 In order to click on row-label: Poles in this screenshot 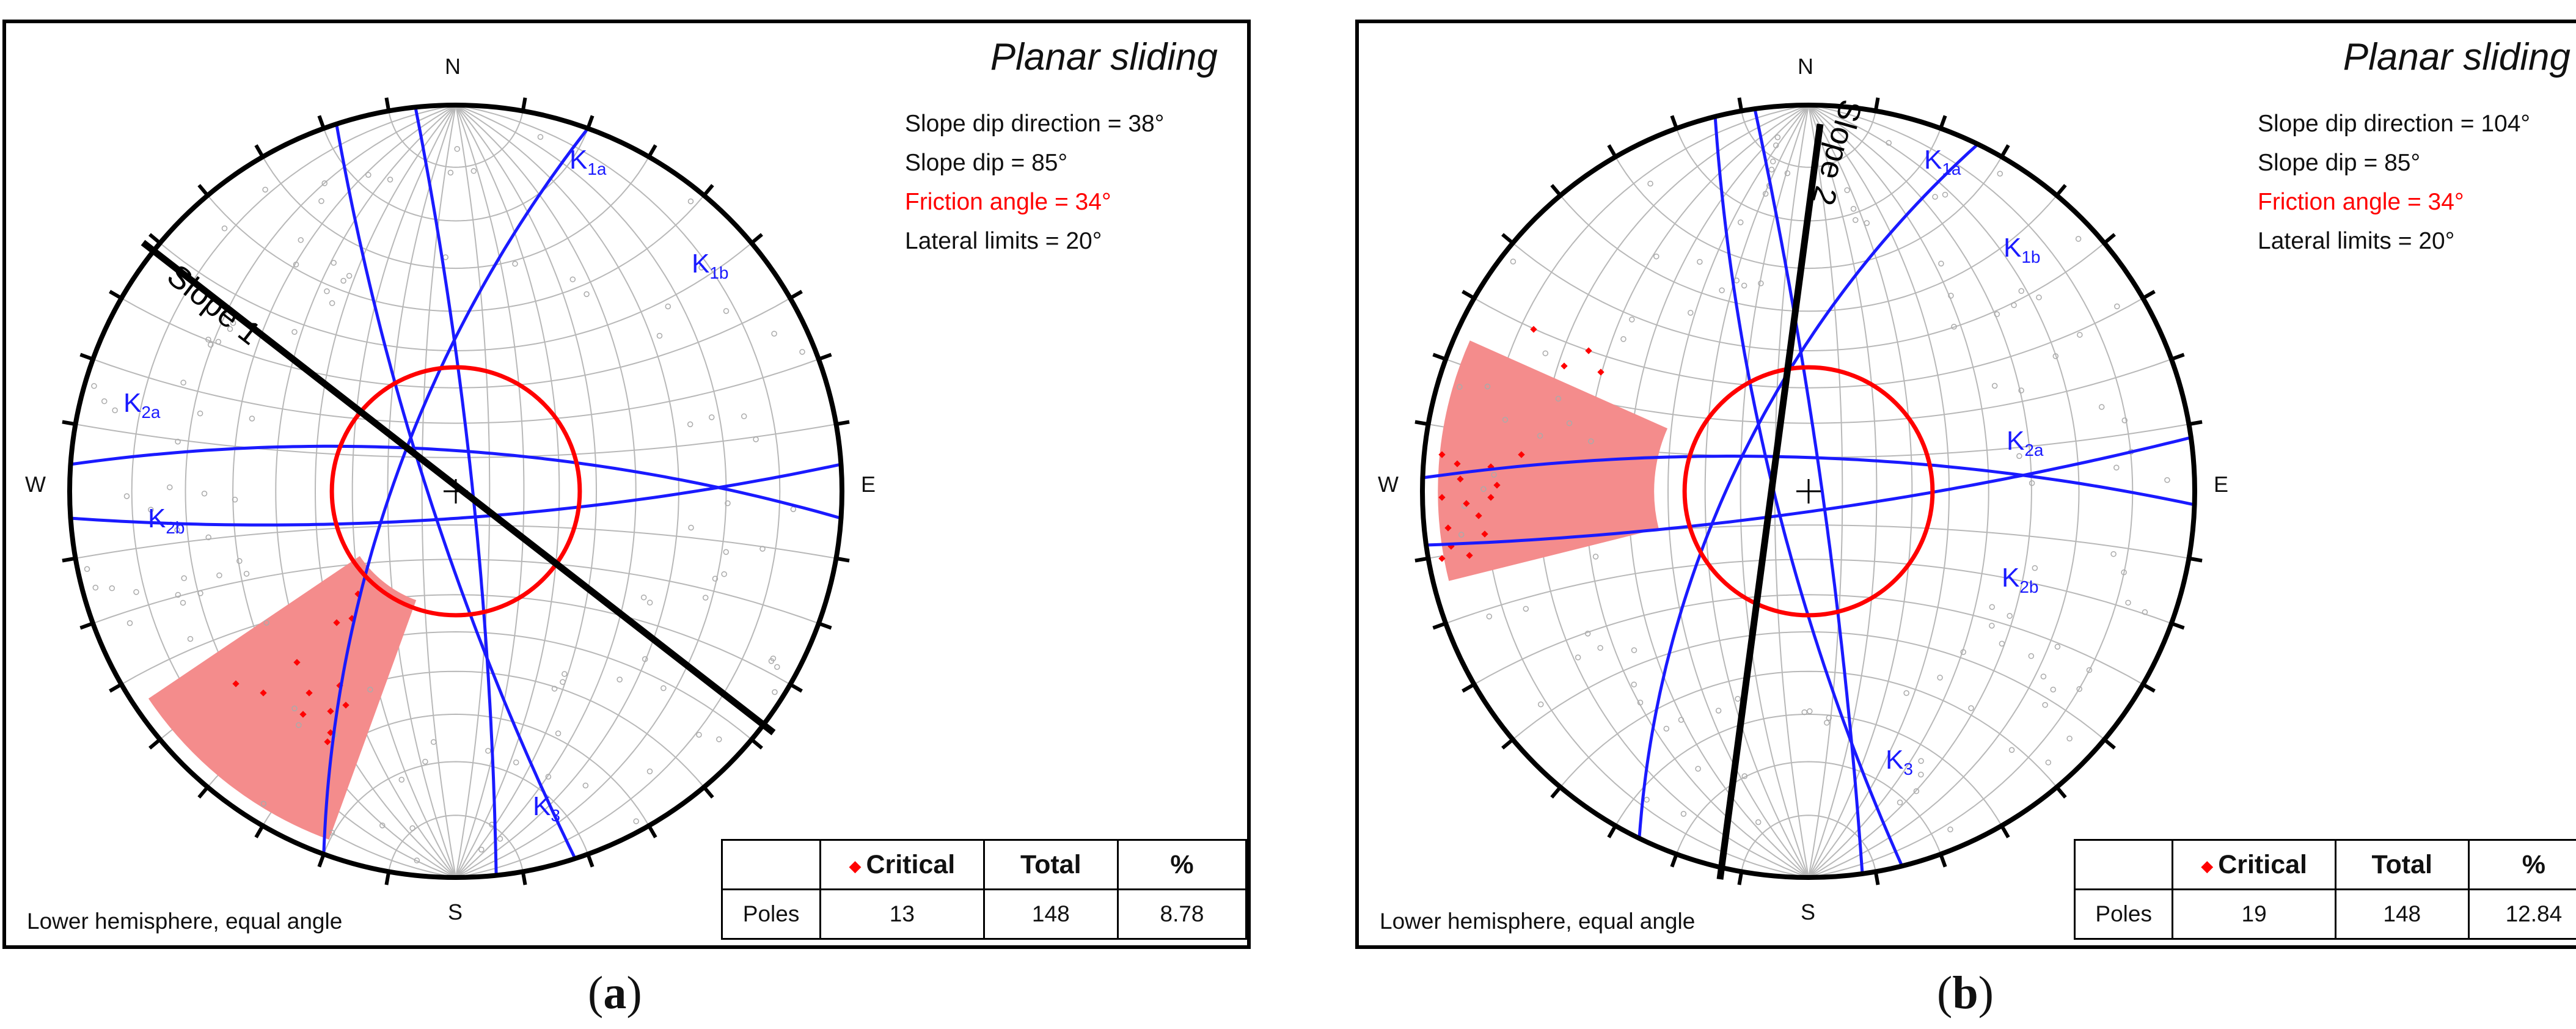, I will do `click(2123, 914)`.